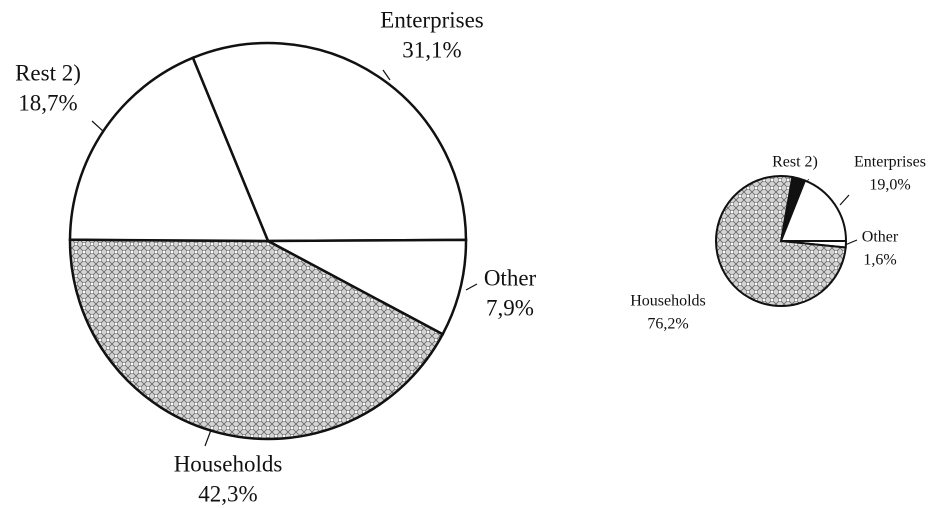 The width and height of the screenshot is (945, 508). Describe the element at coordinates (889, 185) in the screenshot. I see `slice-value-label: 19,0%` at that location.